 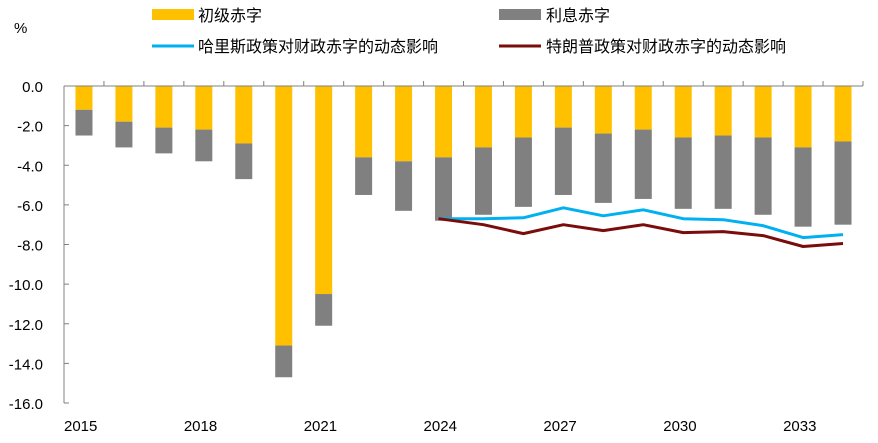 I want to click on bar-interest-deficit-2025, so click(x=483, y=181).